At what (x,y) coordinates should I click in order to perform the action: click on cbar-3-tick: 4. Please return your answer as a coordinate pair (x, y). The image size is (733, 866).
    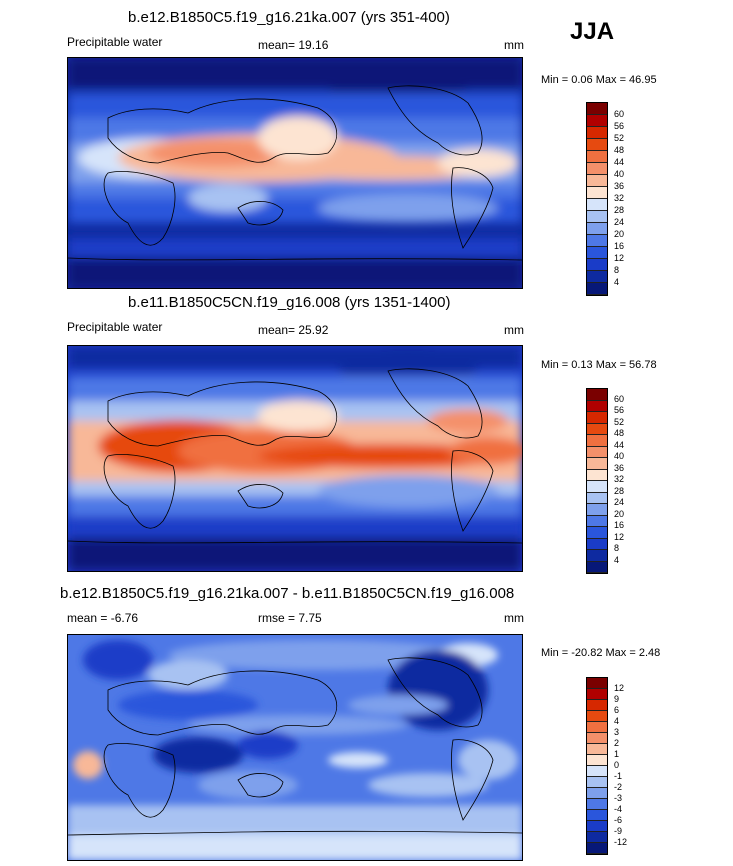
    Looking at the image, I should click on (617, 721).